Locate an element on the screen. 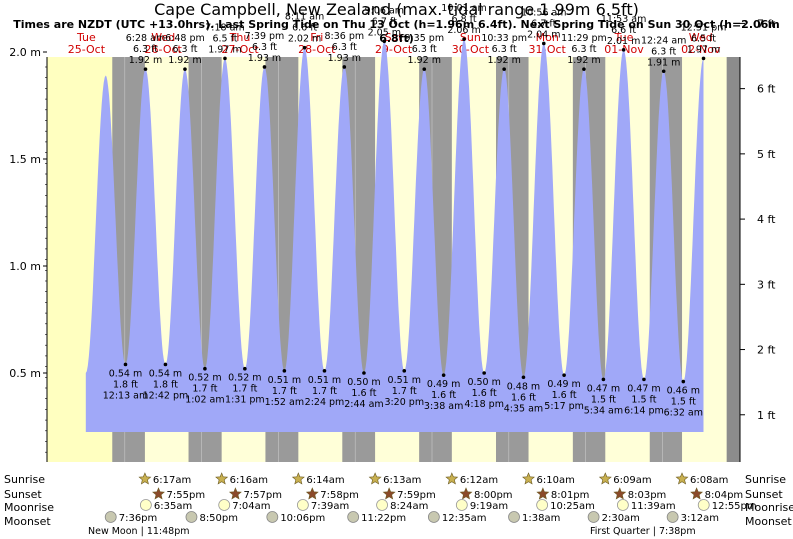  tide-label: 6.5 ft is located at coordinates (703, 38).